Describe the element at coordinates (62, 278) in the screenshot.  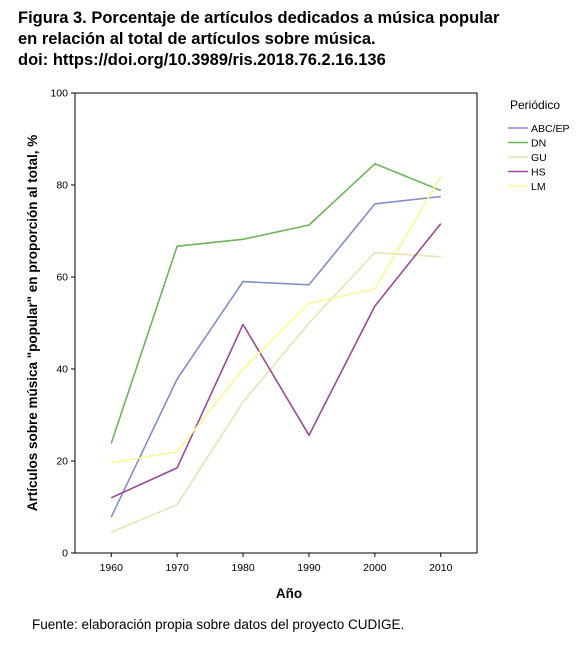
I see `y-tick-label: 60` at that location.